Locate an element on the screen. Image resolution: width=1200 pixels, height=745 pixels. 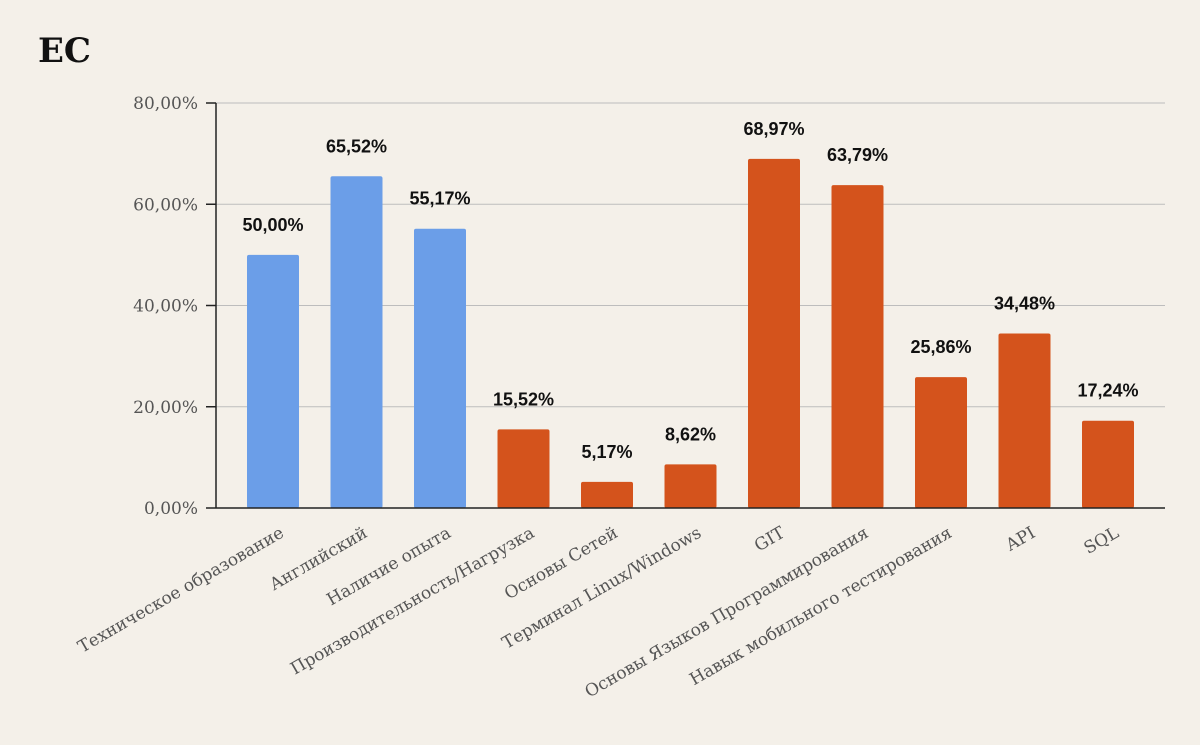
data-label: 55,17% is located at coordinates (439, 199).